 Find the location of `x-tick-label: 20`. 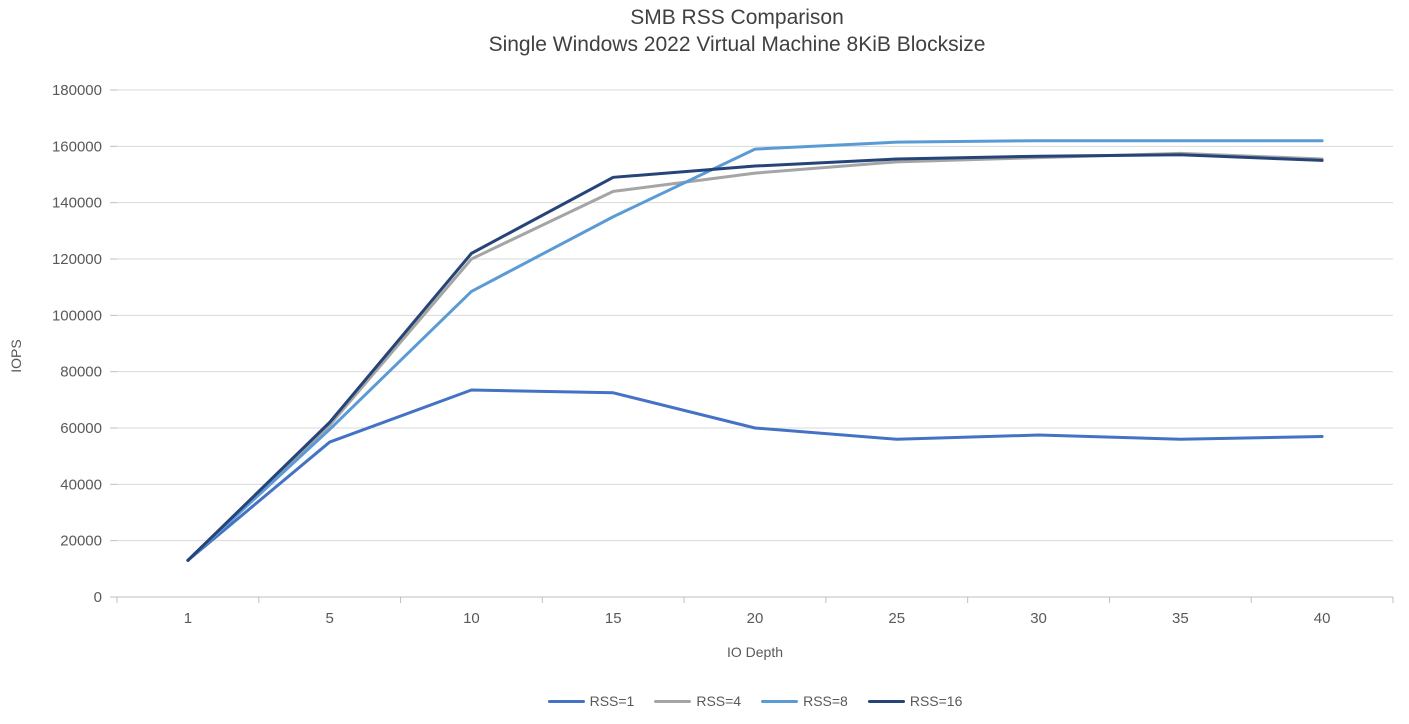

x-tick-label: 20 is located at coordinates (755, 618).